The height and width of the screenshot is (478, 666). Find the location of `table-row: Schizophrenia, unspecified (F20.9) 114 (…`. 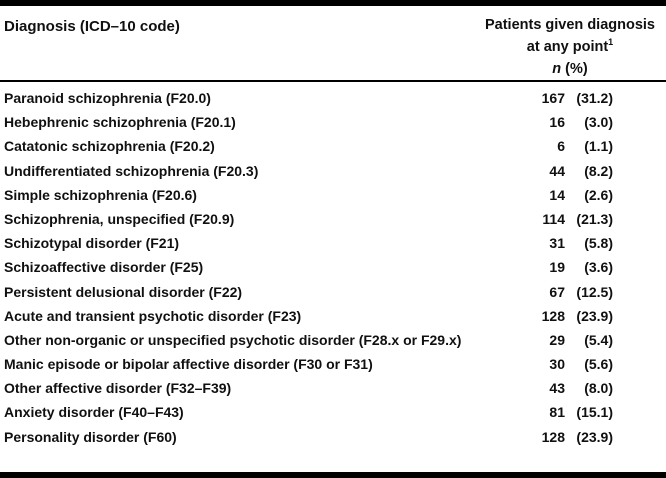

table-row: Schizophrenia, unspecified (F20.9) 114 (… is located at coordinates (333, 223).